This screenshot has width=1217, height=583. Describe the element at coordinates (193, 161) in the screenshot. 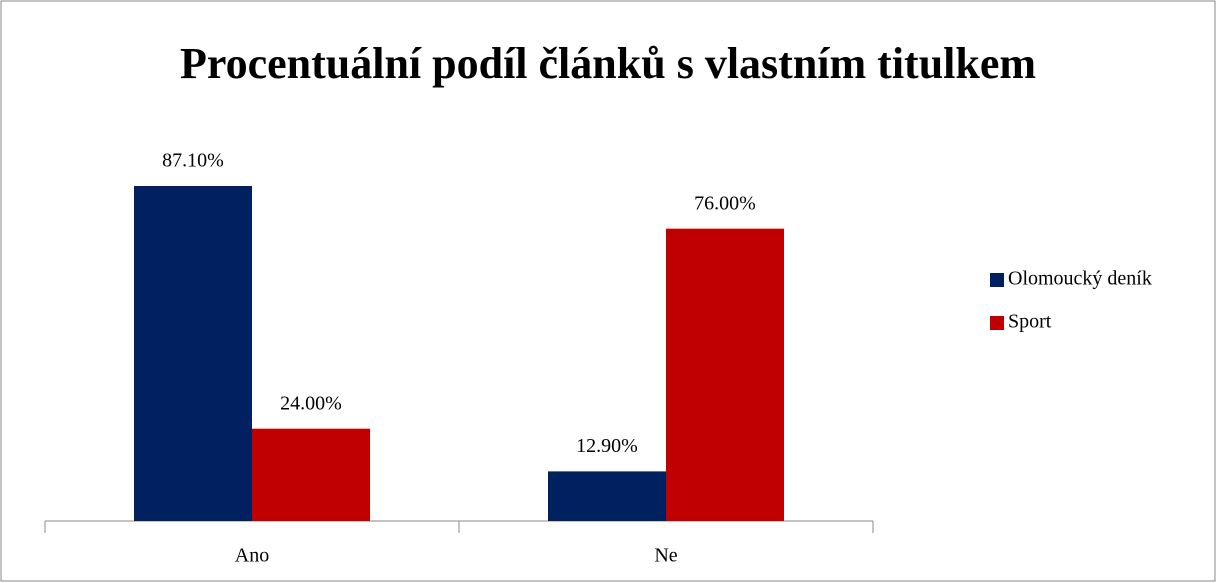

I see `data-label: 87.10%` at that location.